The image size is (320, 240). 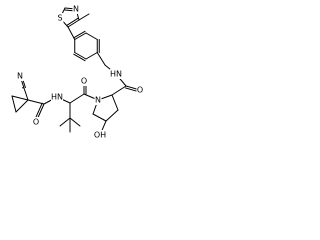 I want to click on atom-label: OH, so click(x=100, y=135).